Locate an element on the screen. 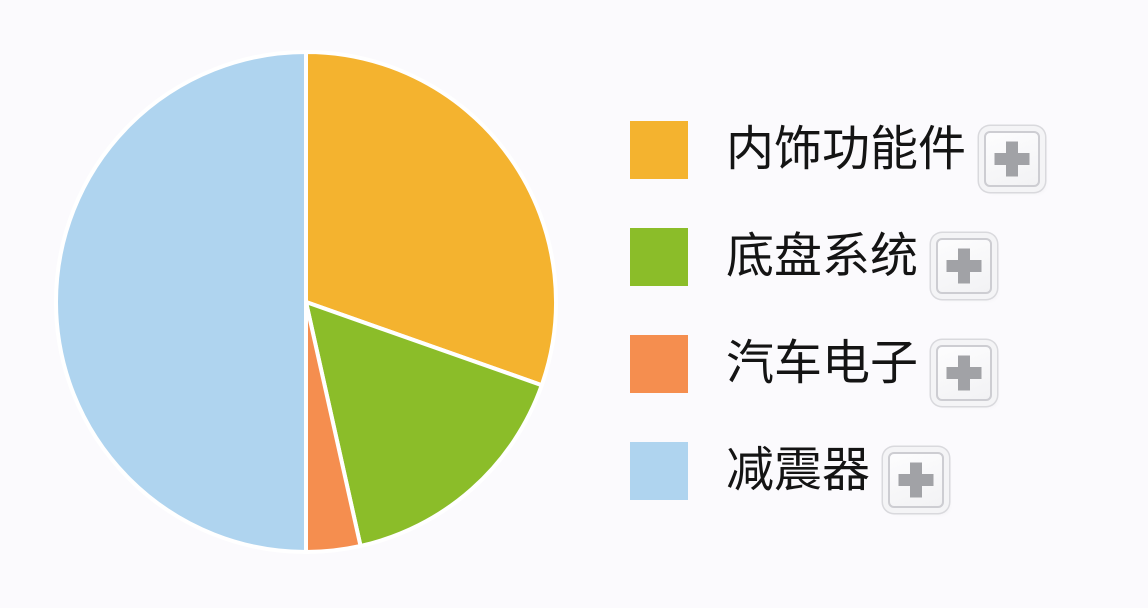  legend-item-3: 减震器 is located at coordinates (835, 474).